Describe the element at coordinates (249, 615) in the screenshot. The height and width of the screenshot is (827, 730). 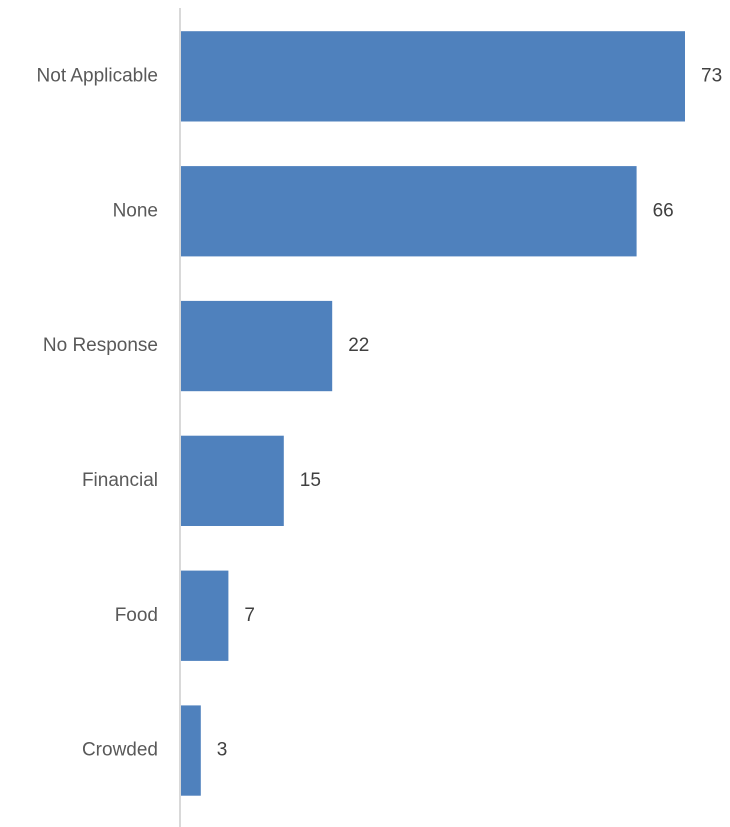
I see `data-label-food: 7` at that location.